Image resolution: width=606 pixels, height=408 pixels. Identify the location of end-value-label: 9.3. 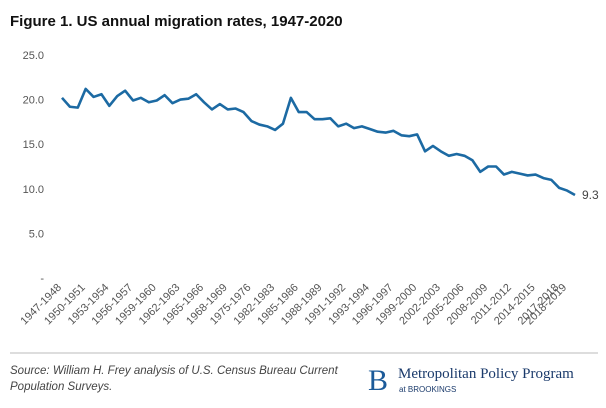
(590, 195).